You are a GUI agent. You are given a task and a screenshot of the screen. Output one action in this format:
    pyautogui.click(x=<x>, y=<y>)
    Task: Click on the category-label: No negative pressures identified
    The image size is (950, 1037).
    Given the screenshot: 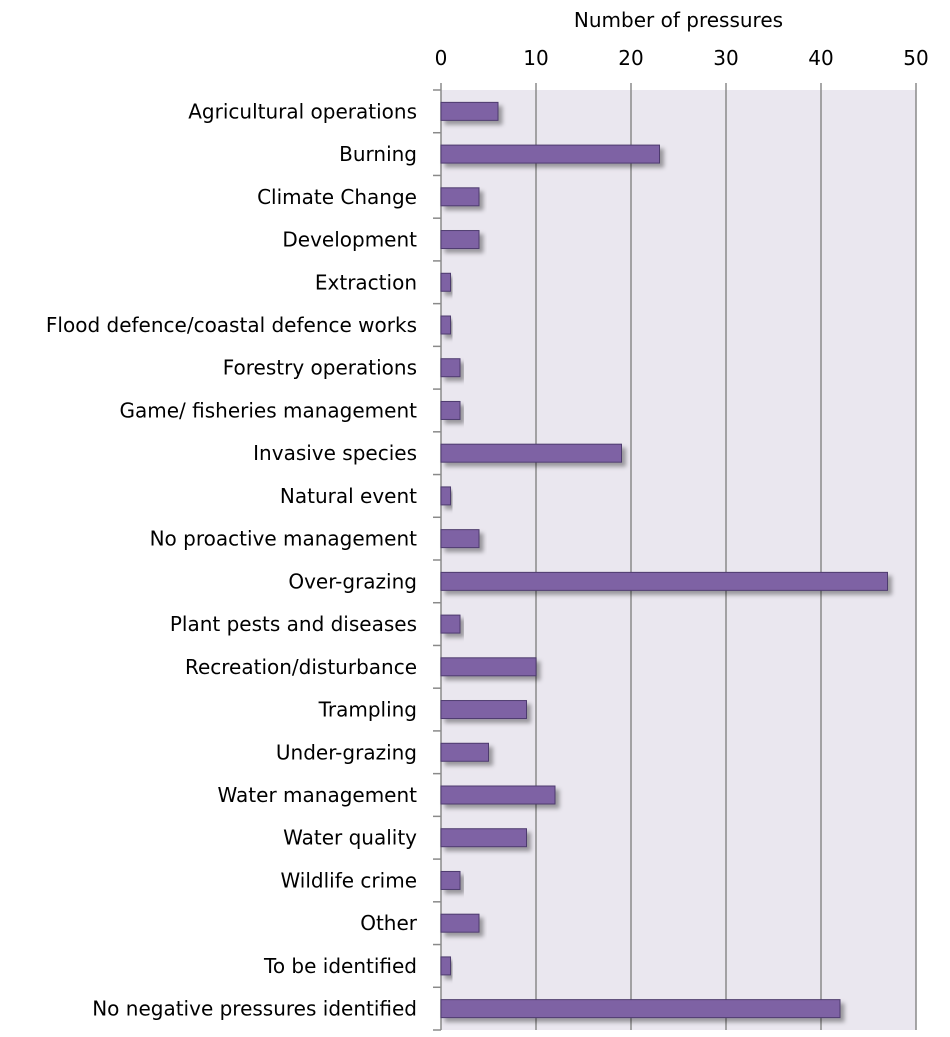 What is the action you would take?
    pyautogui.click(x=254, y=1009)
    